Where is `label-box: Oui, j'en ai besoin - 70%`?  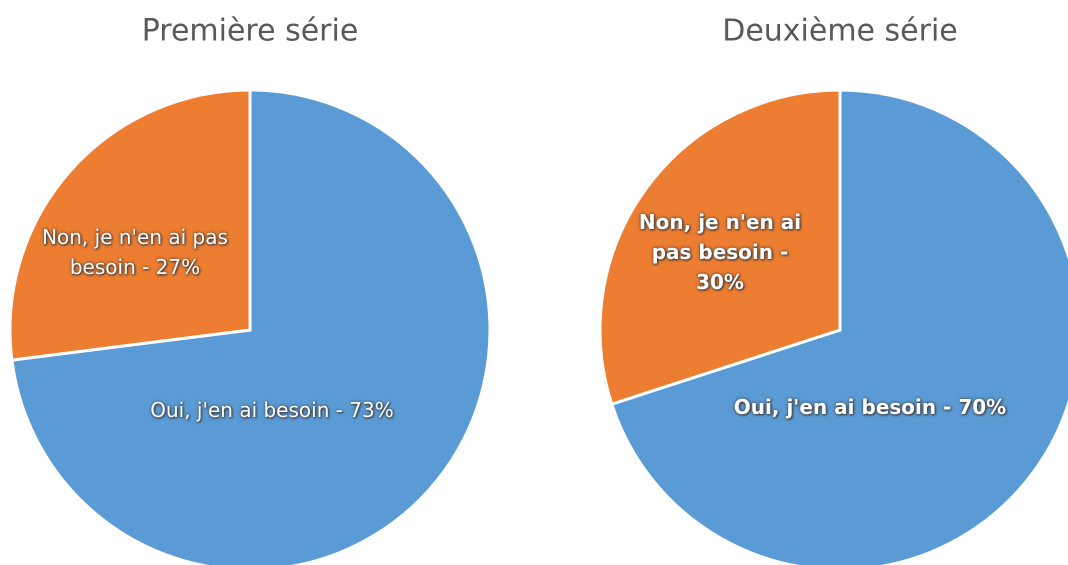
label-box: Oui, j'en ai besoin - 70% is located at coordinates (870, 407).